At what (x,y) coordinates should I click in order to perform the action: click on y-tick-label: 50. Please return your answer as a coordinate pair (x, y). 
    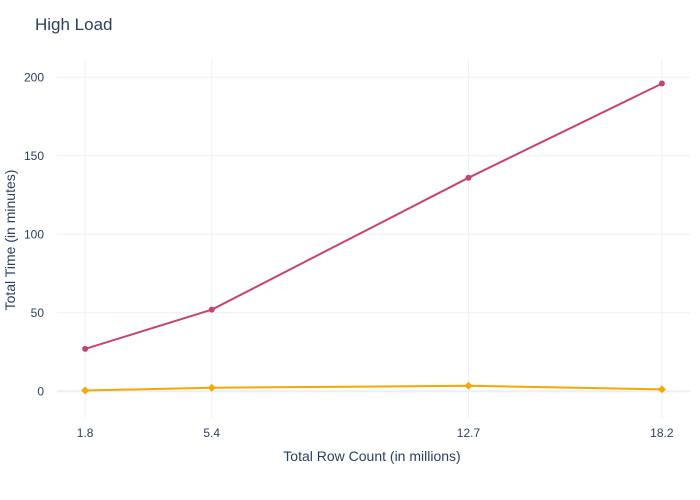
    Looking at the image, I should click on (38, 313).